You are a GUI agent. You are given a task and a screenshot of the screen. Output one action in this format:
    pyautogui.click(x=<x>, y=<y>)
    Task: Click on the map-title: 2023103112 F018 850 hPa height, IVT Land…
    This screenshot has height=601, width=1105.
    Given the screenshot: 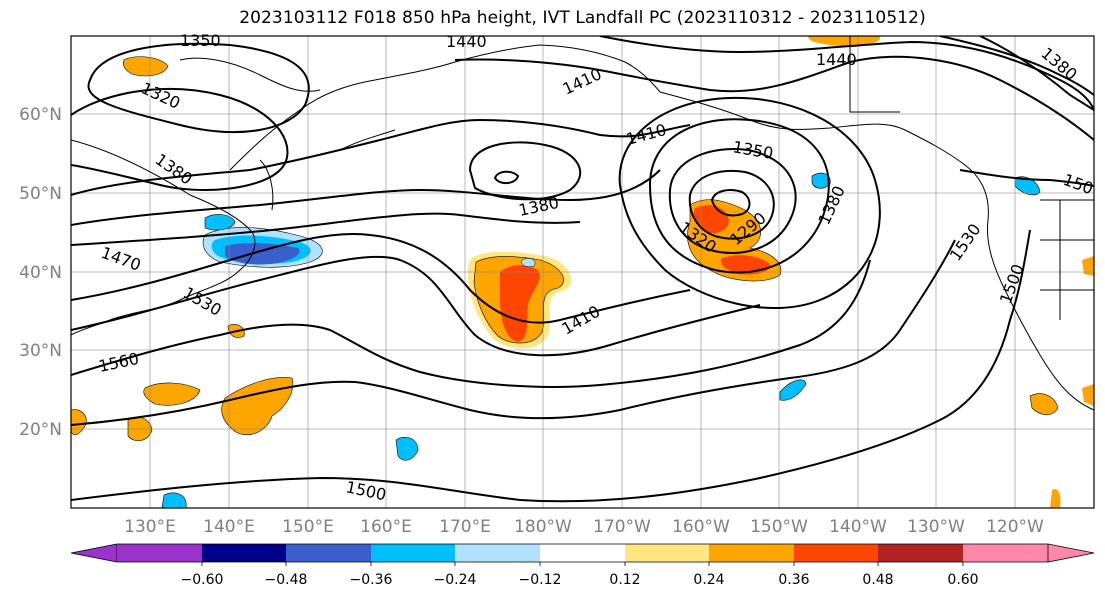 What is the action you would take?
    pyautogui.click(x=582, y=18)
    